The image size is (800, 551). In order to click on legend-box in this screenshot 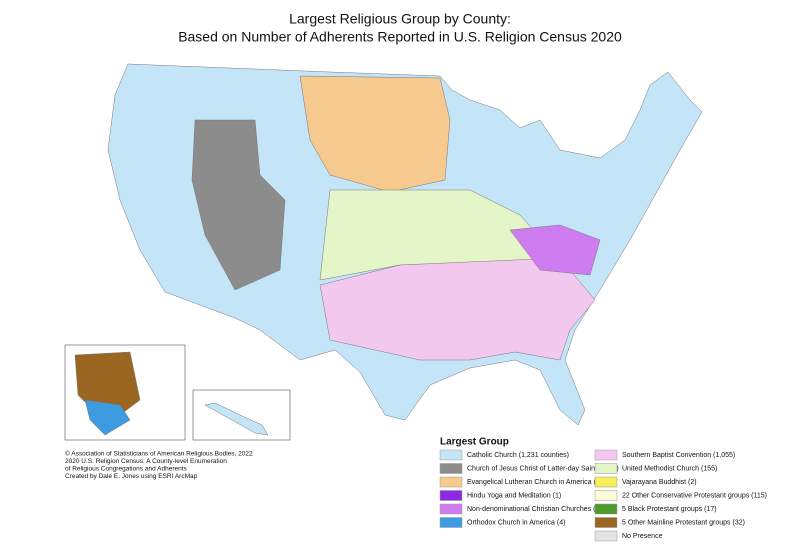, I will do `click(580, 490)`.